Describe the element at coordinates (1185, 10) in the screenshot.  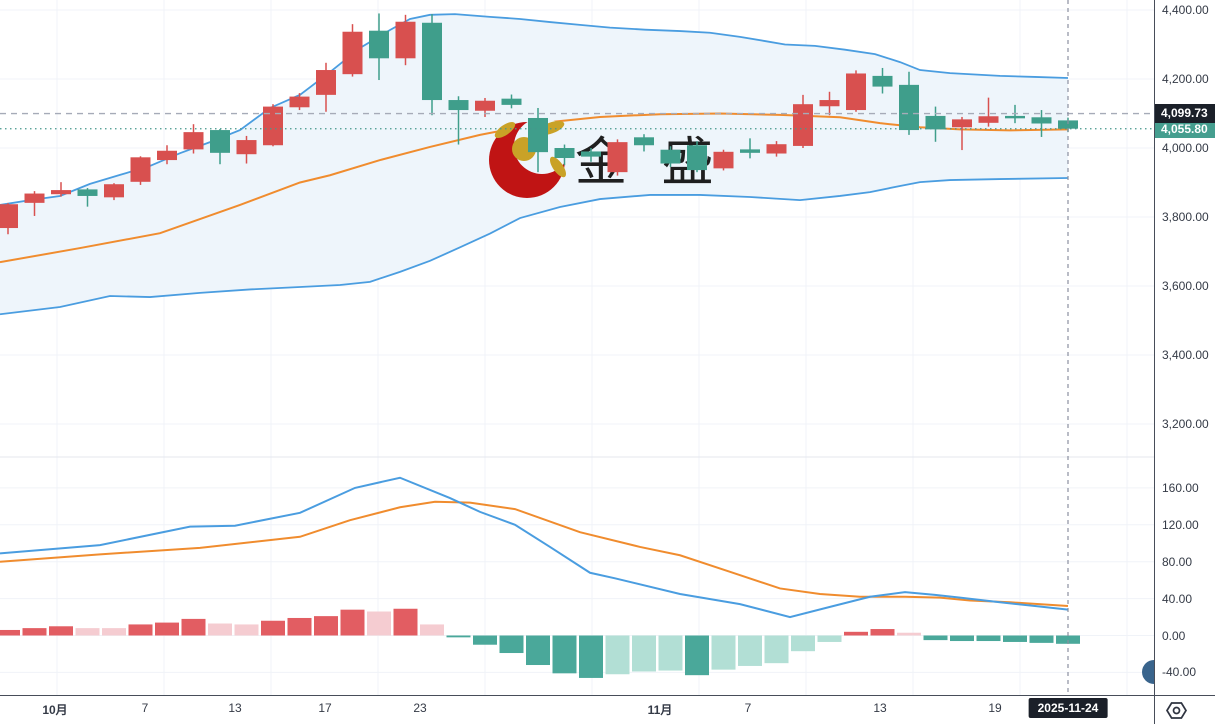
I see `price-tick-label: 4,400.00` at that location.